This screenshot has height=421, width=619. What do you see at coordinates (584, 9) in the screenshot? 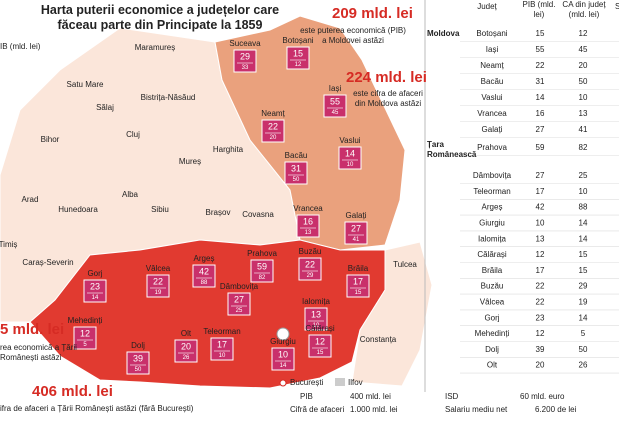
I see `table-header: CA din județ (mld. lei)` at bounding box center [584, 9].